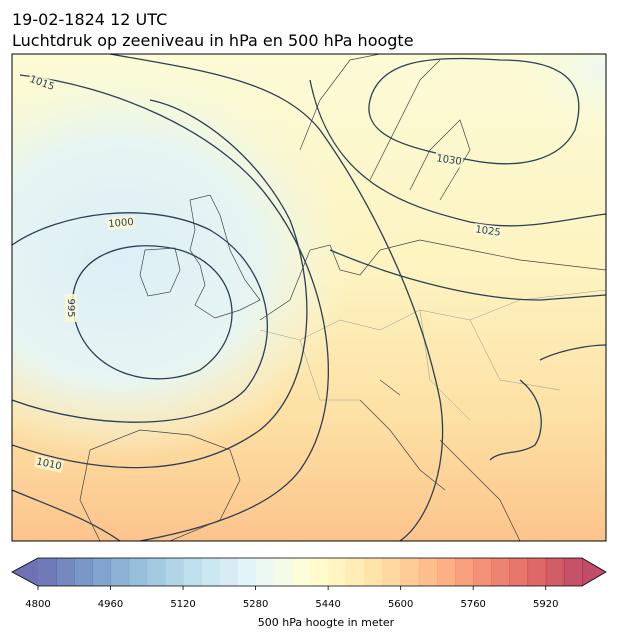 The image size is (618, 639). I want to click on colorbar-tick-label: 5280, so click(255, 604).